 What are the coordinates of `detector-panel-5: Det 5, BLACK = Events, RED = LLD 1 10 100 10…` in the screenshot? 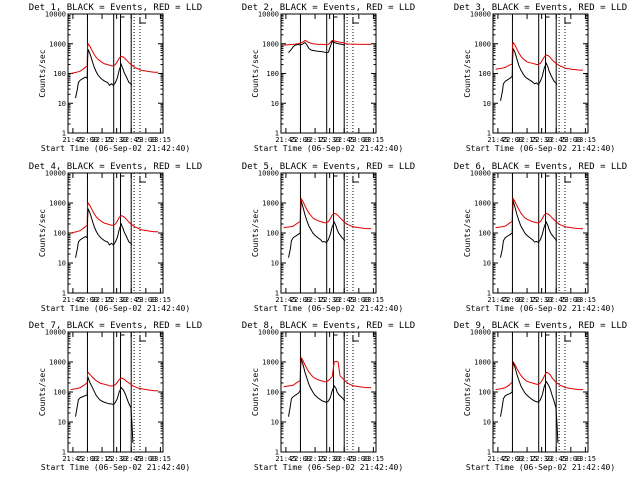 It's located at (328, 237).